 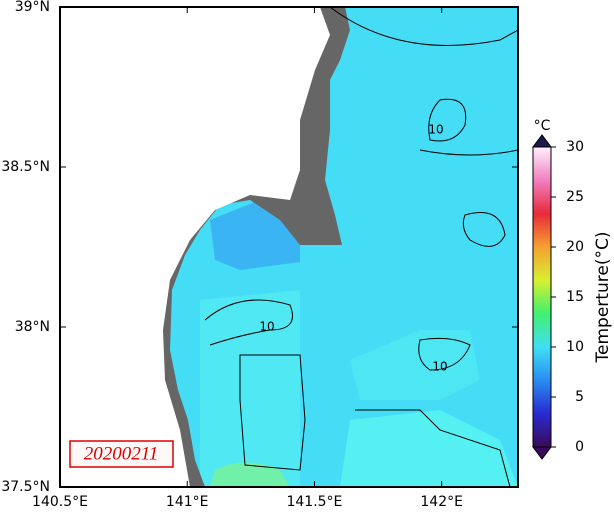 I want to click on x-tick-label: 141°E, so click(x=187, y=502).